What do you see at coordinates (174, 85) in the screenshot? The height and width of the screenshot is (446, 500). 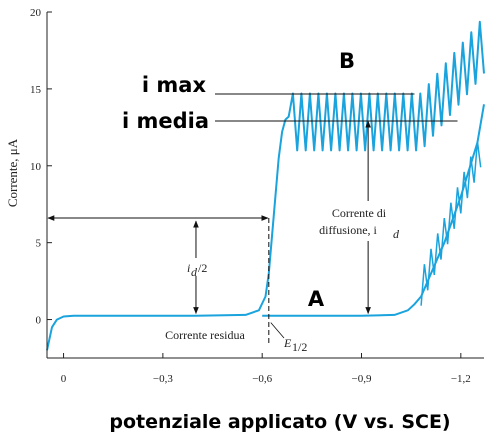 I see `i-max-label: i max` at bounding box center [174, 85].